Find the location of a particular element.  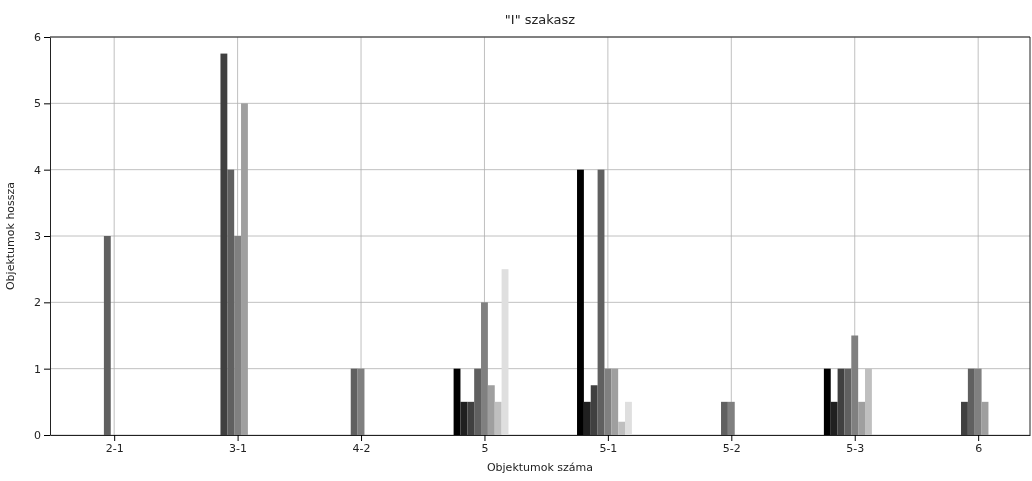

y-tick-label: 3 is located at coordinates (37, 237).